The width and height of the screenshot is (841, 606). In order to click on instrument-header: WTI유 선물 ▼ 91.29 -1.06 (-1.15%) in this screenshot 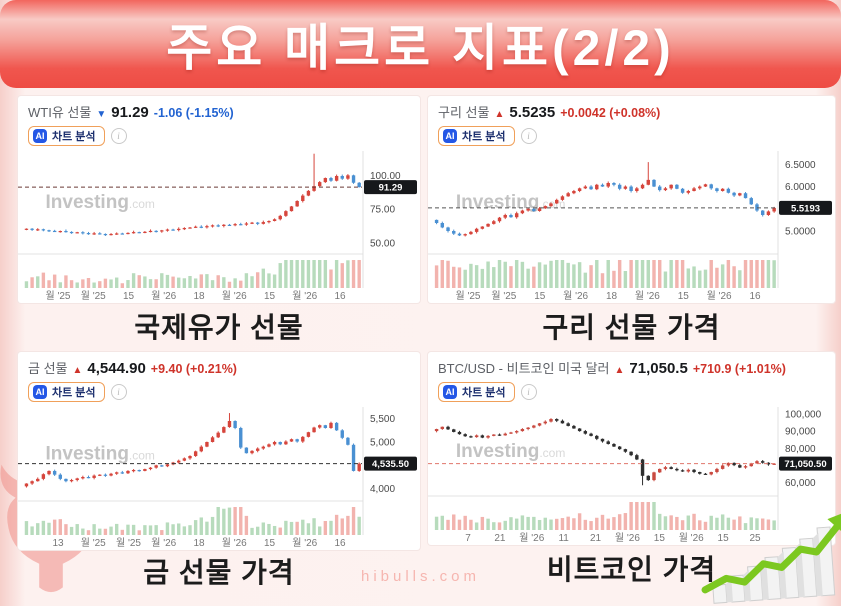, I will do `click(219, 108)`.